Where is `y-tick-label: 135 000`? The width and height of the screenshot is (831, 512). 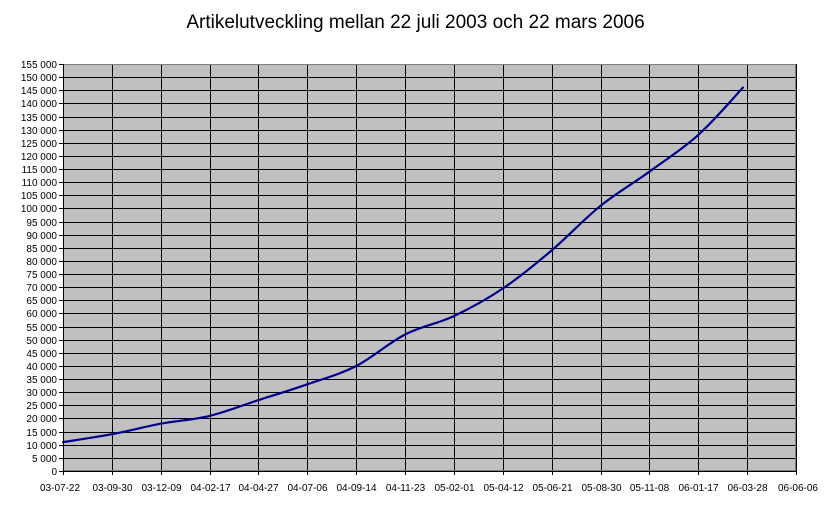 y-tick-label: 135 000 is located at coordinates (39, 118).